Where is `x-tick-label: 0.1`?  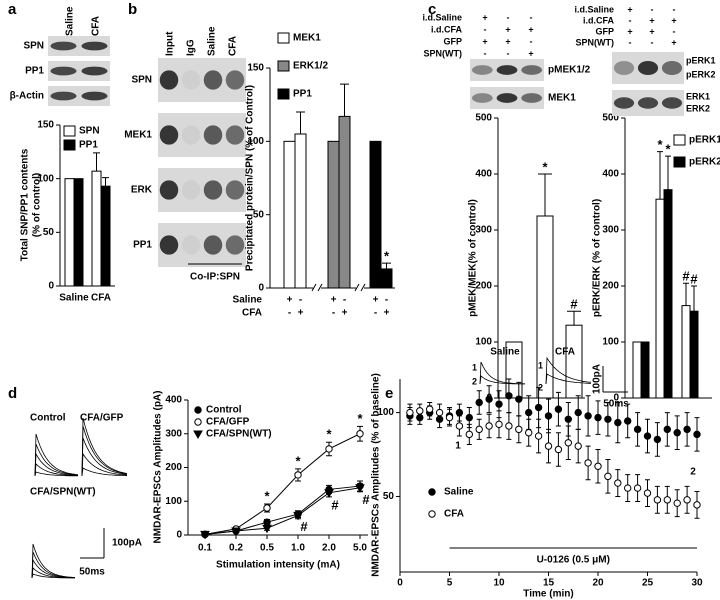 x-tick-label: 0.1 is located at coordinates (205, 548).